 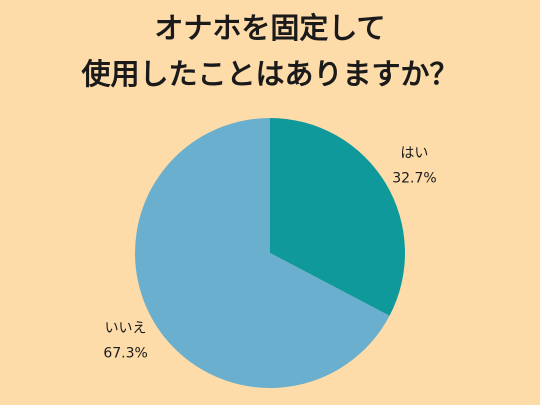 I want to click on slice-label: いいえ, so click(x=126, y=328).